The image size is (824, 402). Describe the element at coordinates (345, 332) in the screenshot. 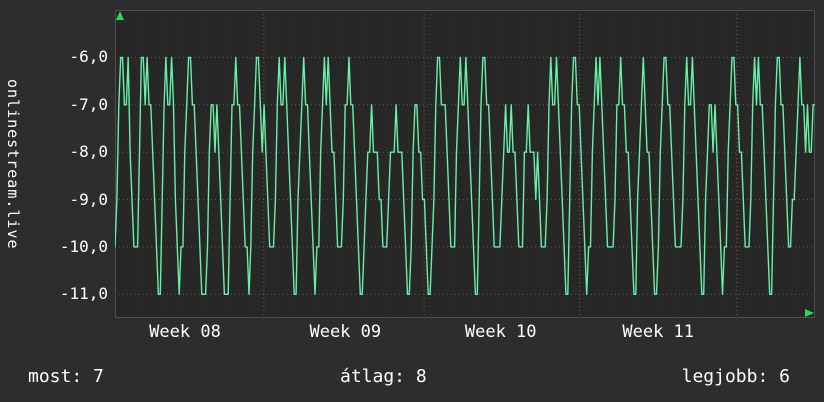

I see `x-tick-label: Week 09` at that location.